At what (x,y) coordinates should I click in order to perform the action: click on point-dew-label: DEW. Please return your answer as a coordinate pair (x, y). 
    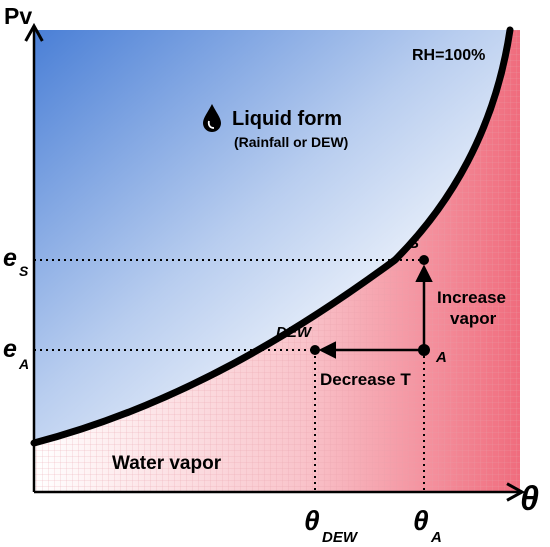
    Looking at the image, I should click on (294, 332).